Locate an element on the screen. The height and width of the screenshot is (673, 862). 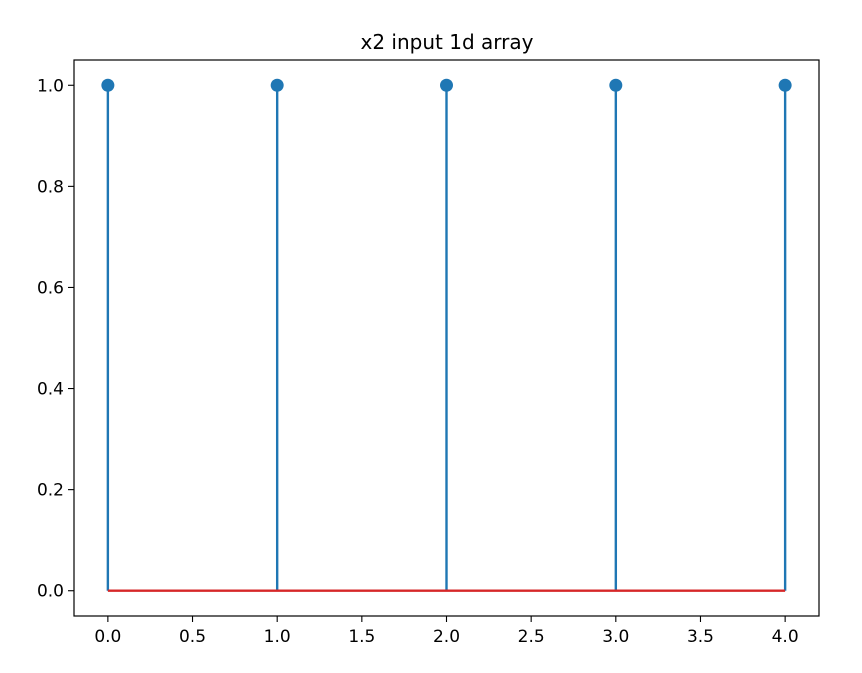
chart-title: x2 input 1d array is located at coordinates (447, 42).